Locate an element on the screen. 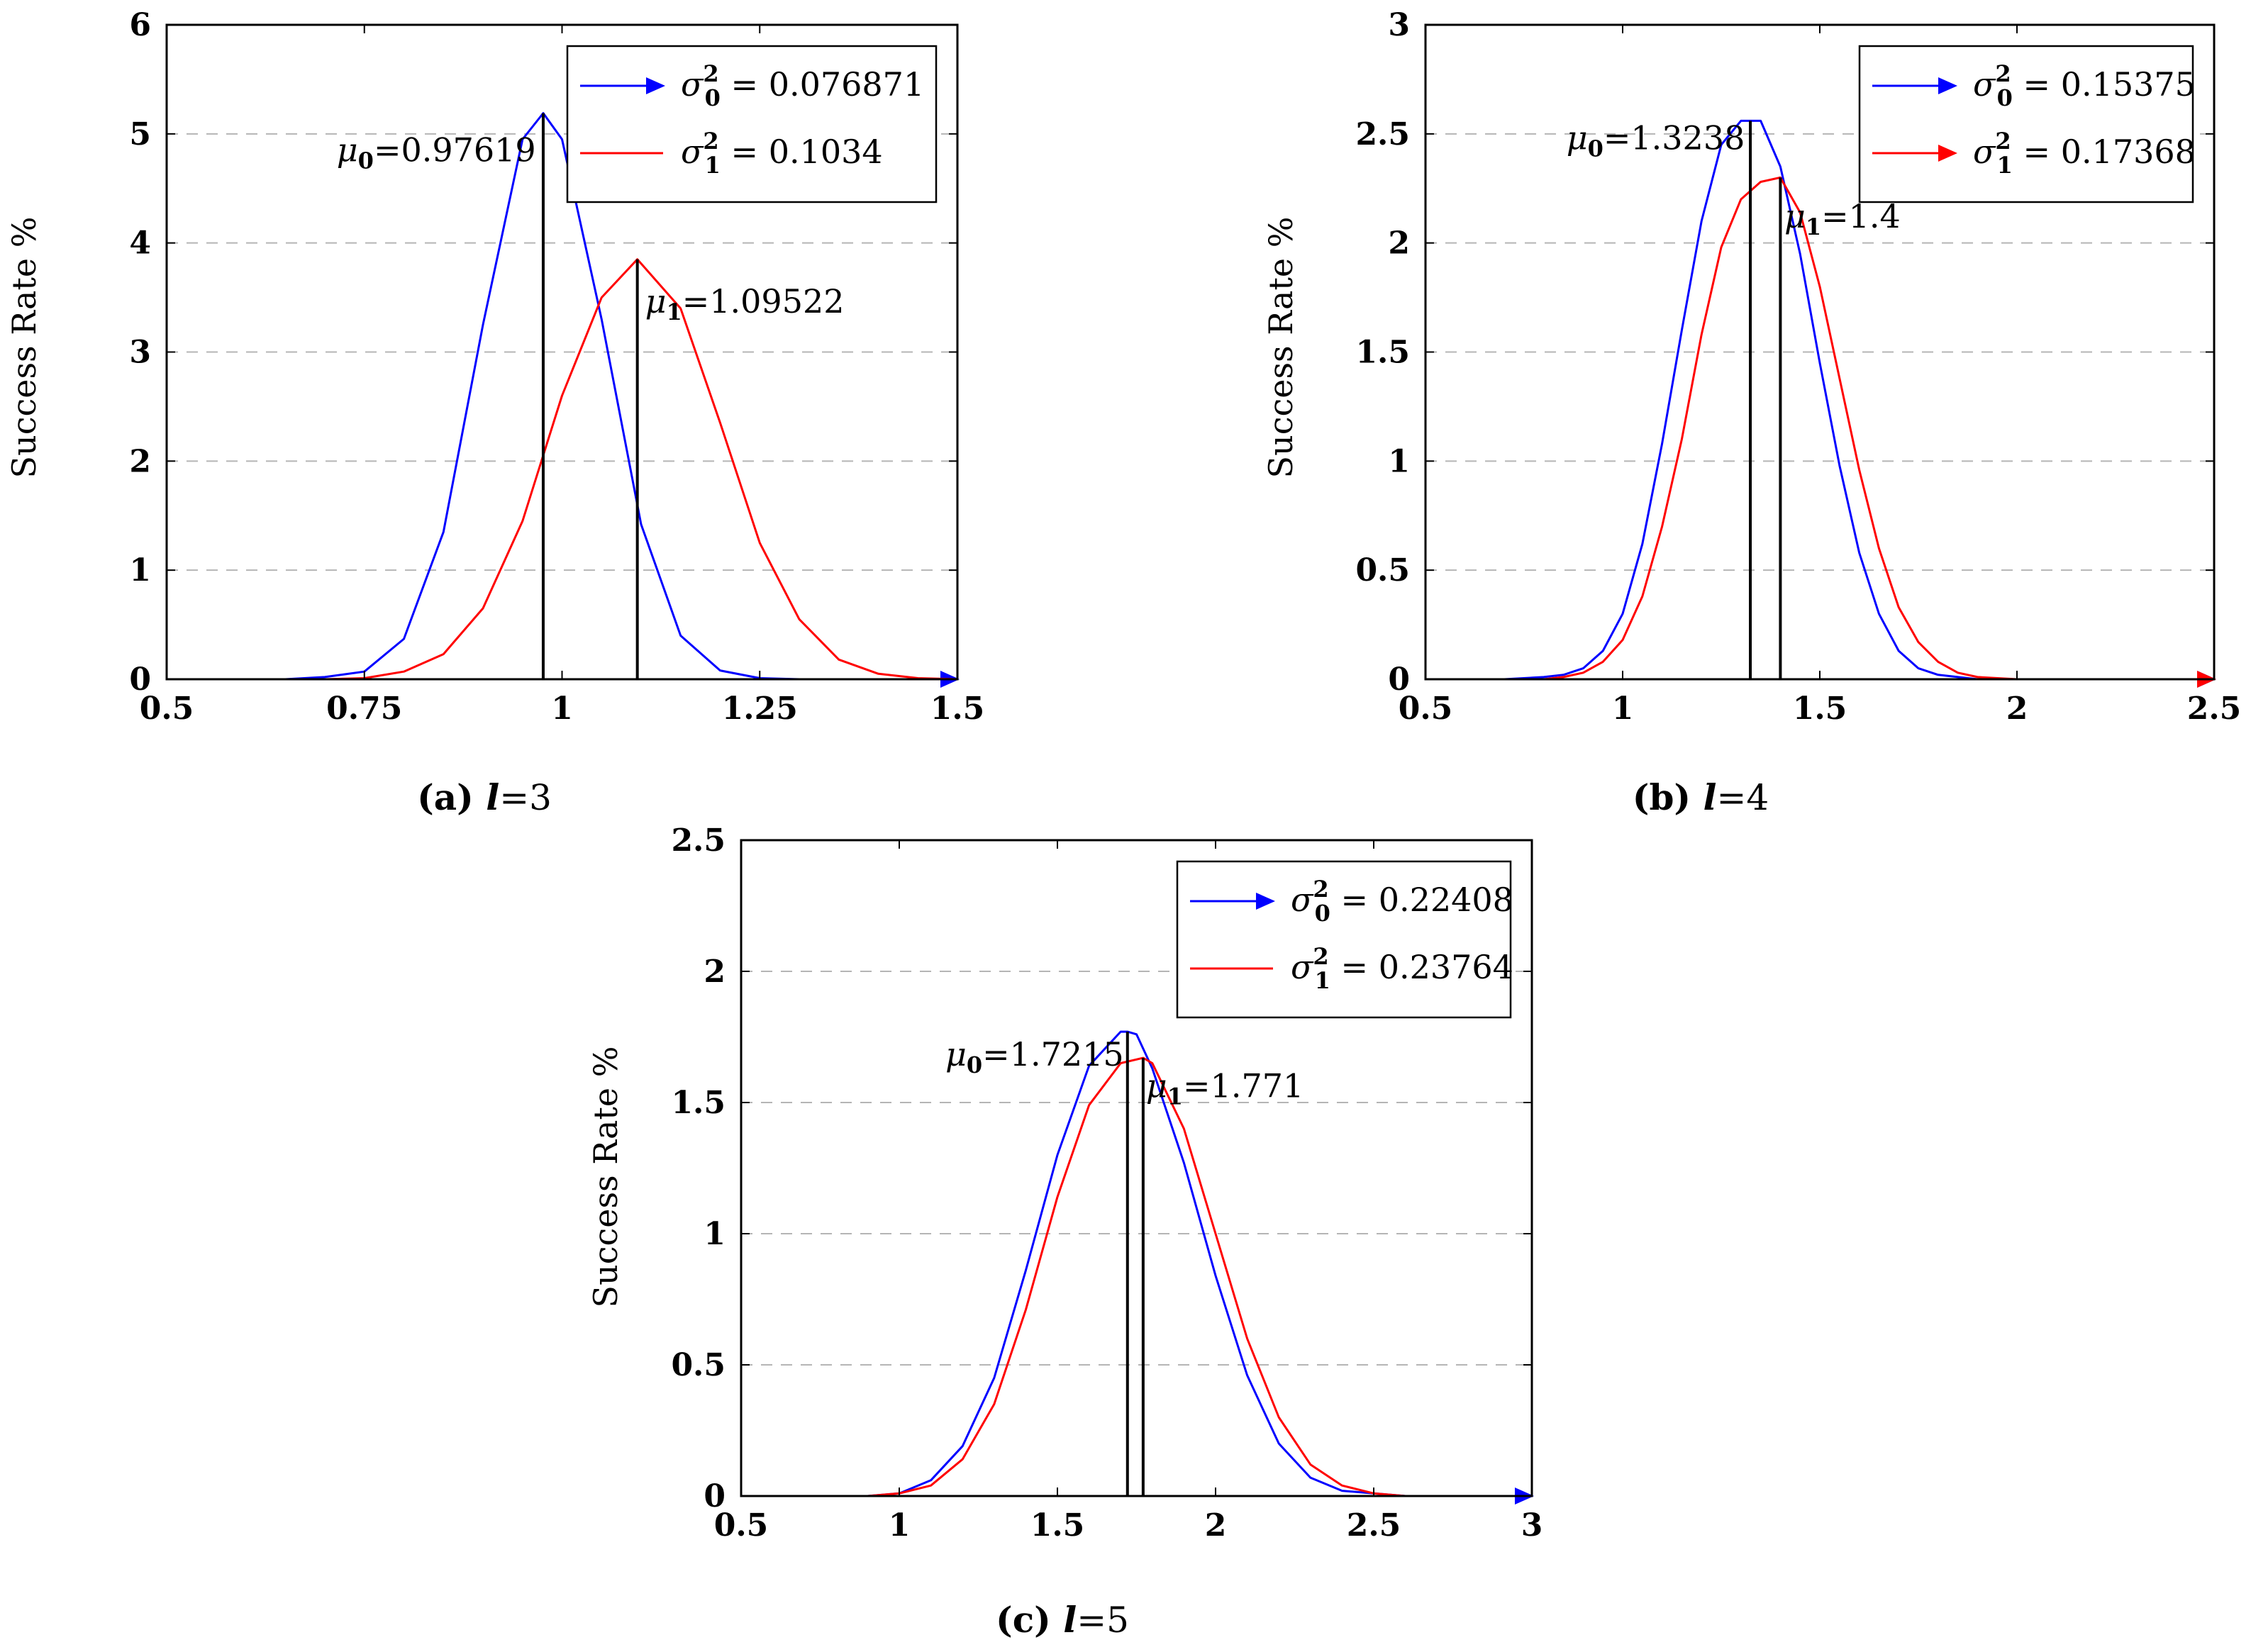  legend-value: = 0.1034 is located at coordinates (802, 152).